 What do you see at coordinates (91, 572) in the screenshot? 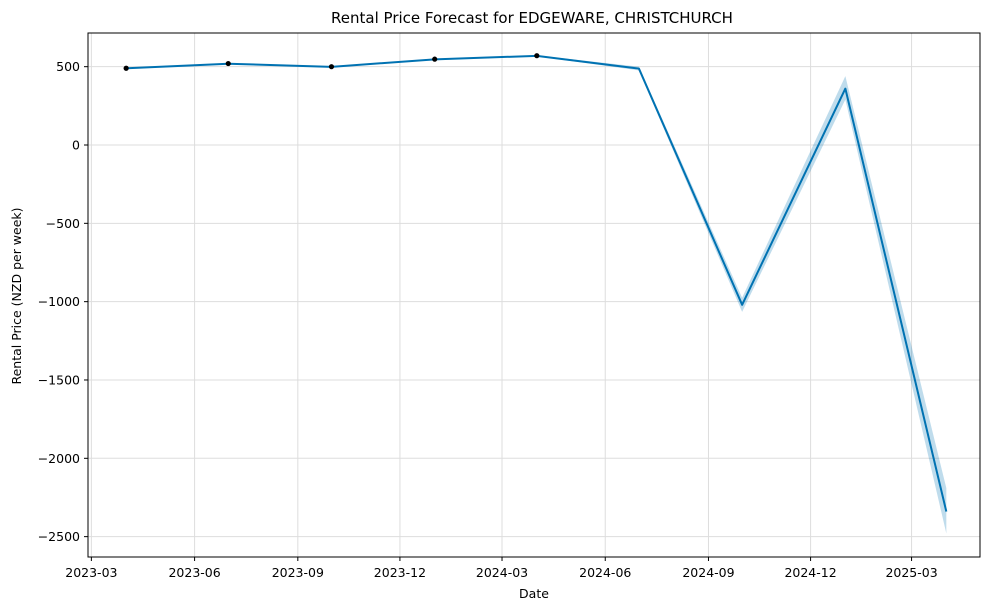
I see `x-tick-label: 2023-03` at bounding box center [91, 572].